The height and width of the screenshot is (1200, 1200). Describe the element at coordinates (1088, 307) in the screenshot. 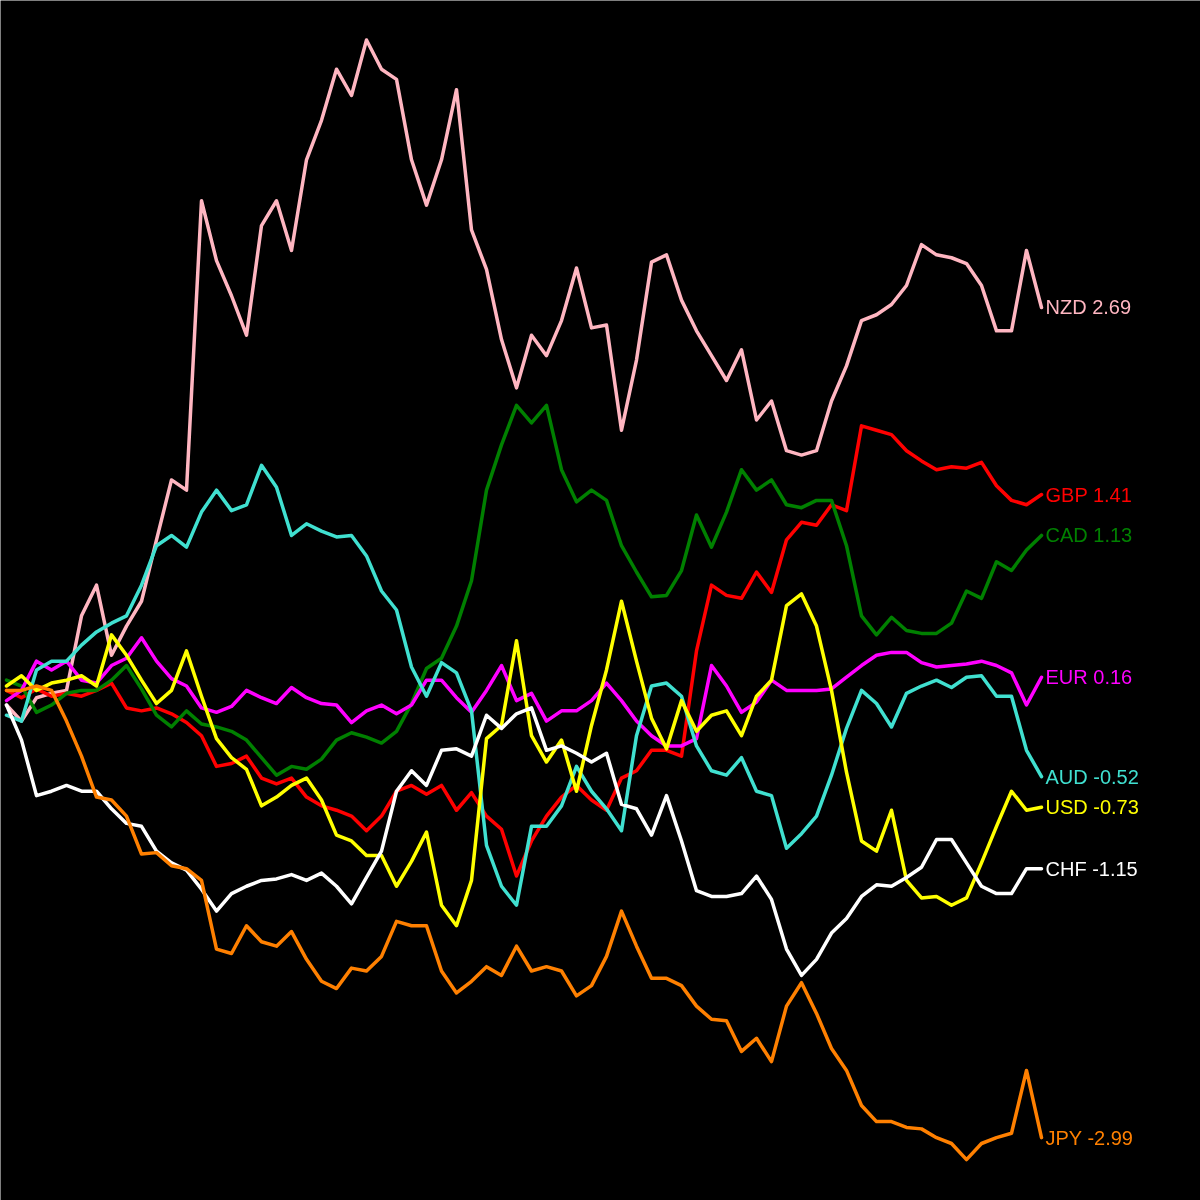

I see `data-label: NZD 2.69` at that location.